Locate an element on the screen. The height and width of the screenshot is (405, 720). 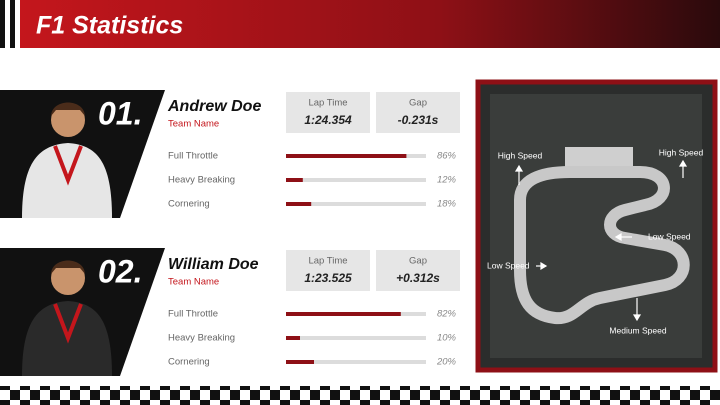
title: F1 Statistics is located at coordinates (109, 26).